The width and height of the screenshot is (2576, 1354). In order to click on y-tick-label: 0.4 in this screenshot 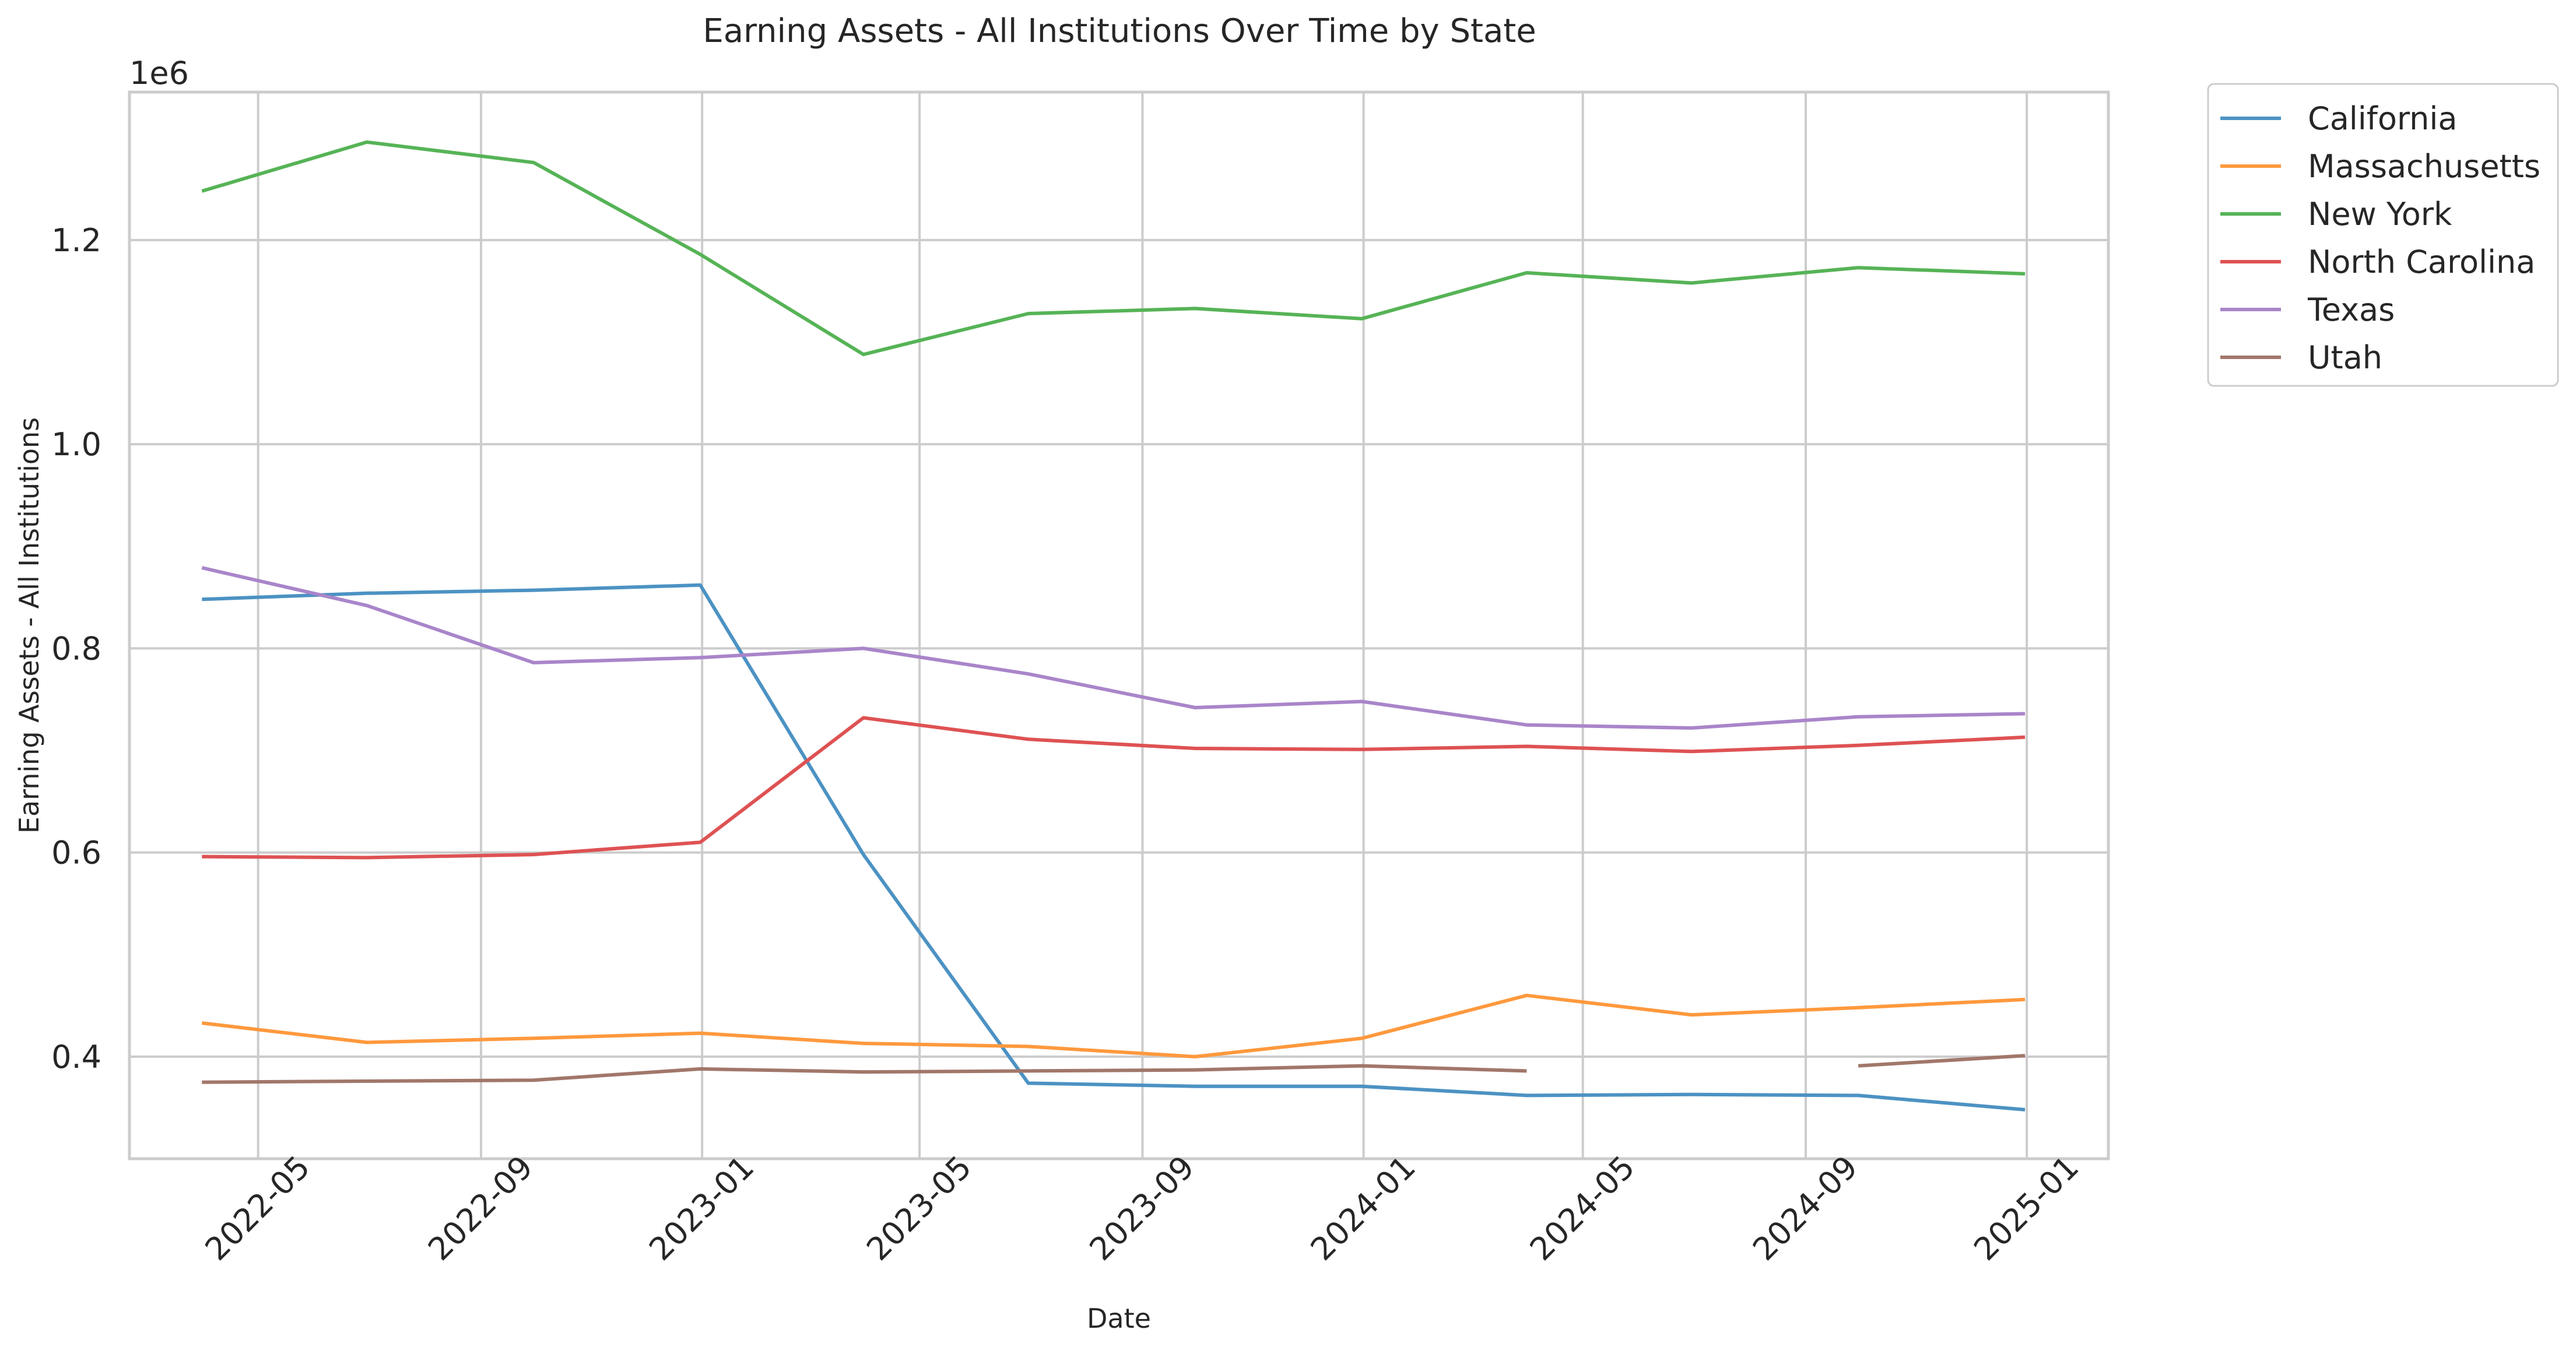, I will do `click(76, 1057)`.